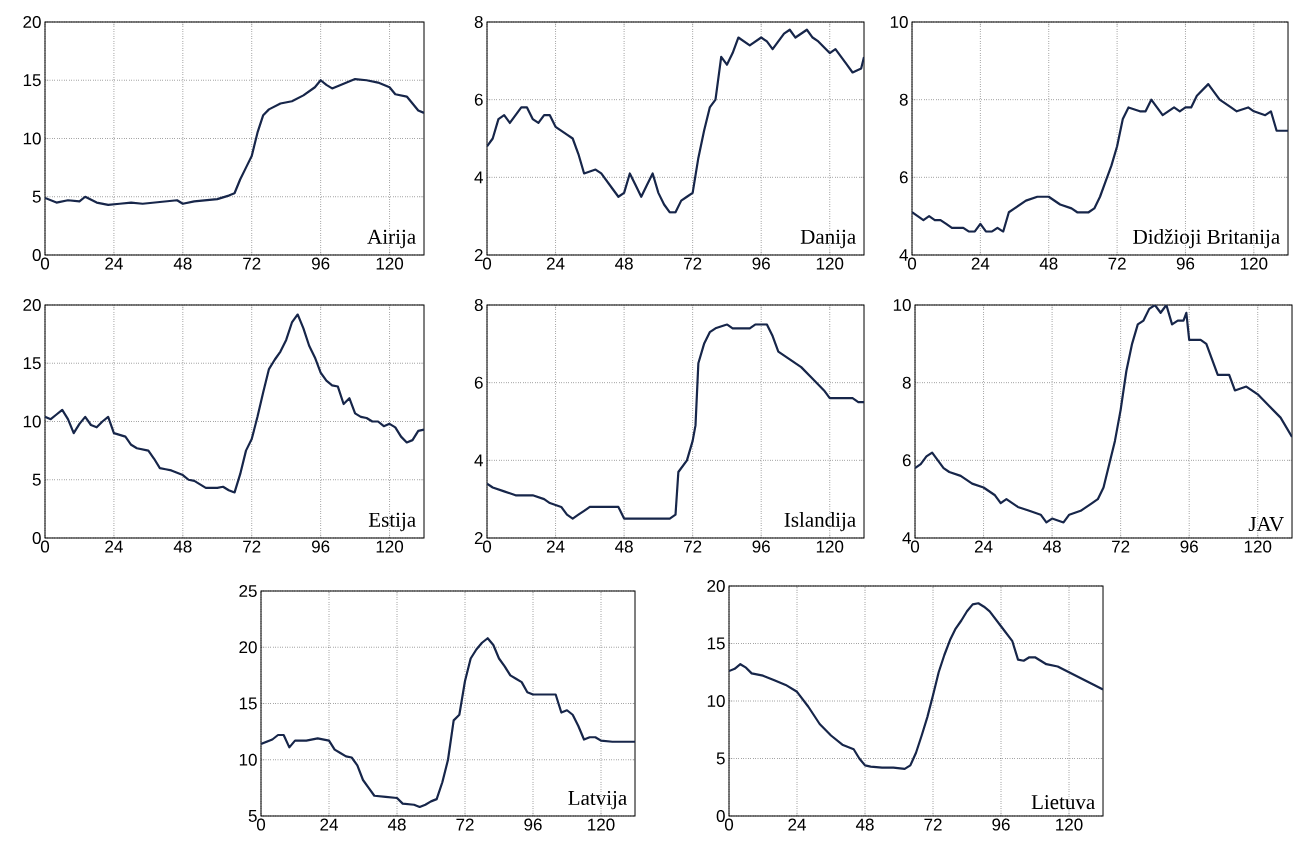  What do you see at coordinates (1266, 524) in the screenshot?
I see `annotation: JAV` at bounding box center [1266, 524].